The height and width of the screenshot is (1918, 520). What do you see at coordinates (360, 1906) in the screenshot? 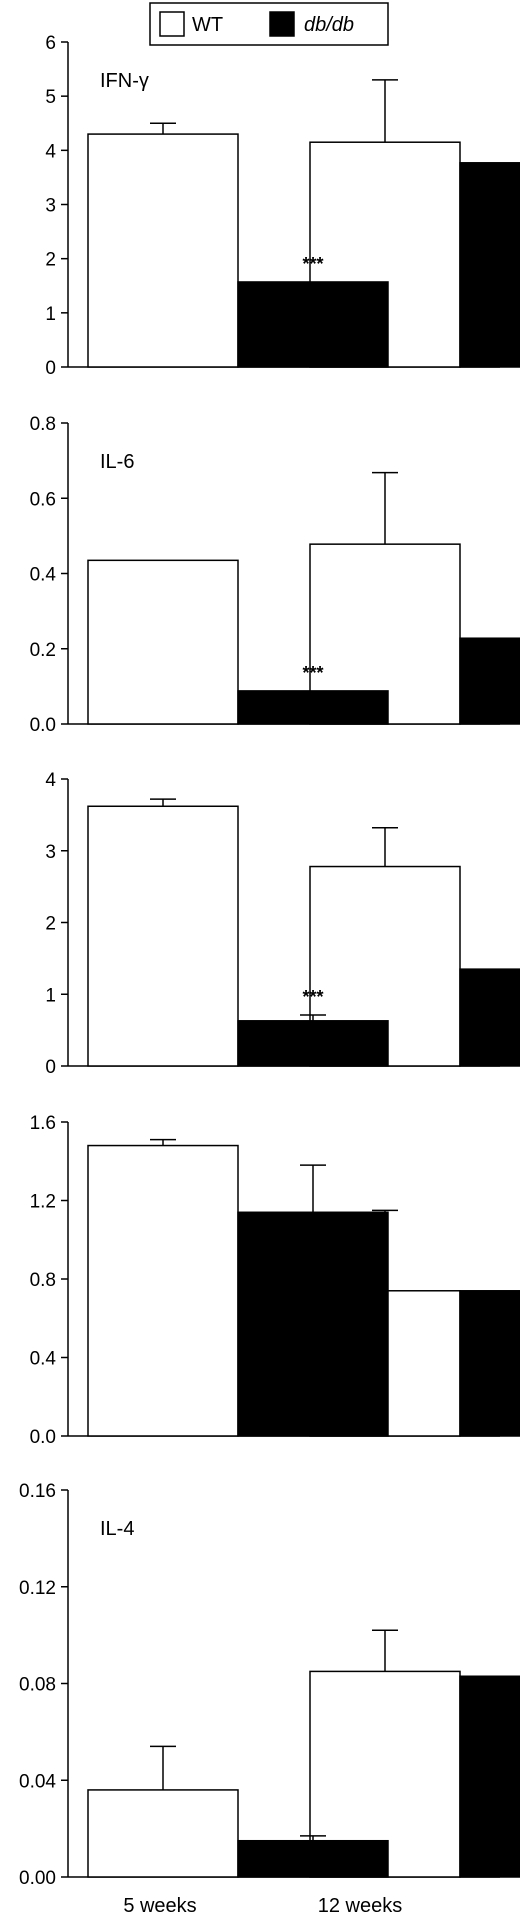
I see `category-label-12-weeks: 12 weeks` at bounding box center [360, 1906].